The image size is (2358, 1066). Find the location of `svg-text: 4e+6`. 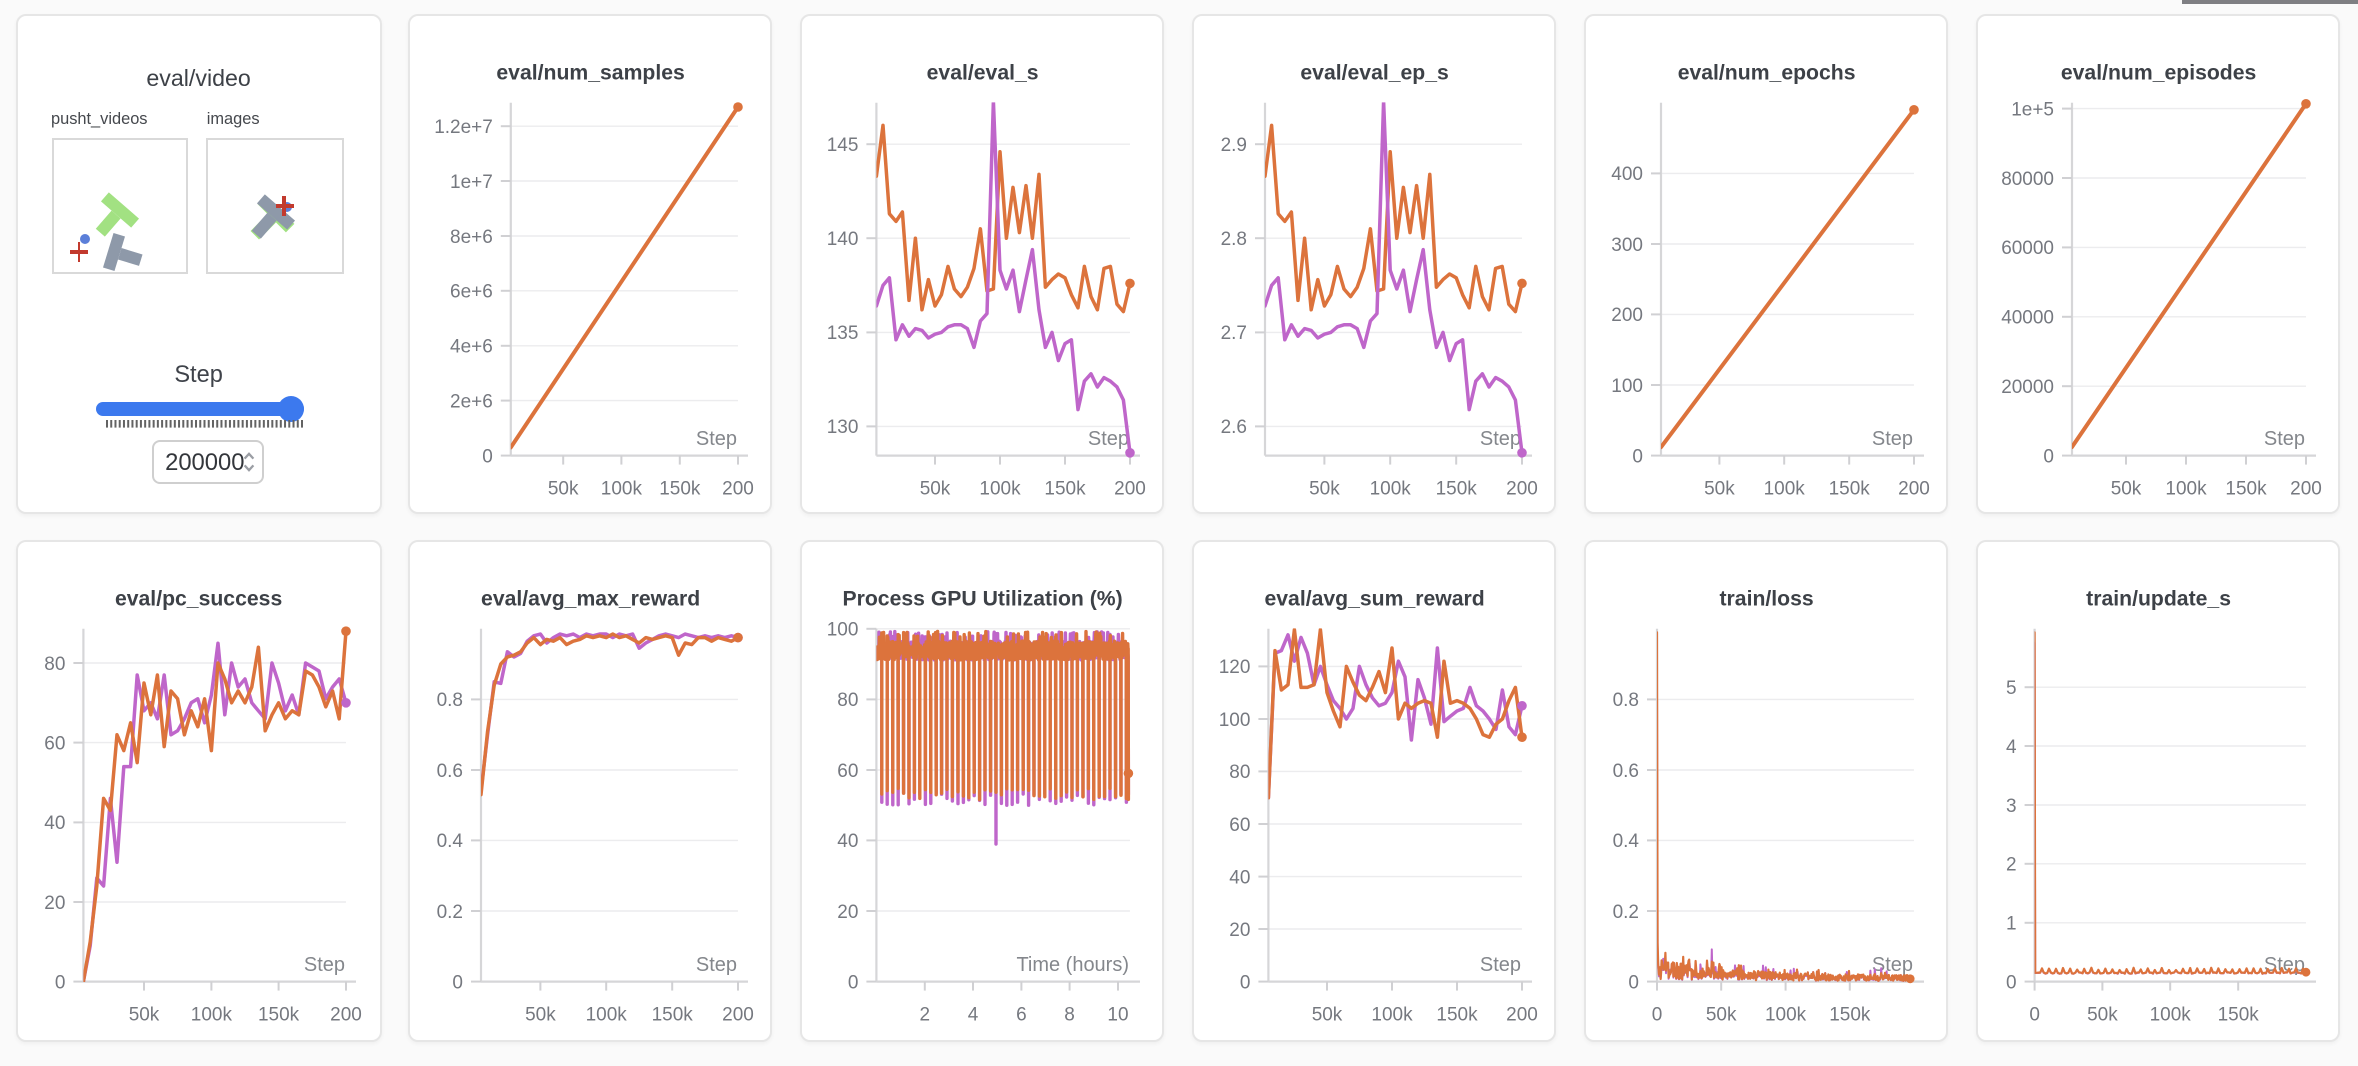

svg-text: 4e+6 is located at coordinates (471, 346).